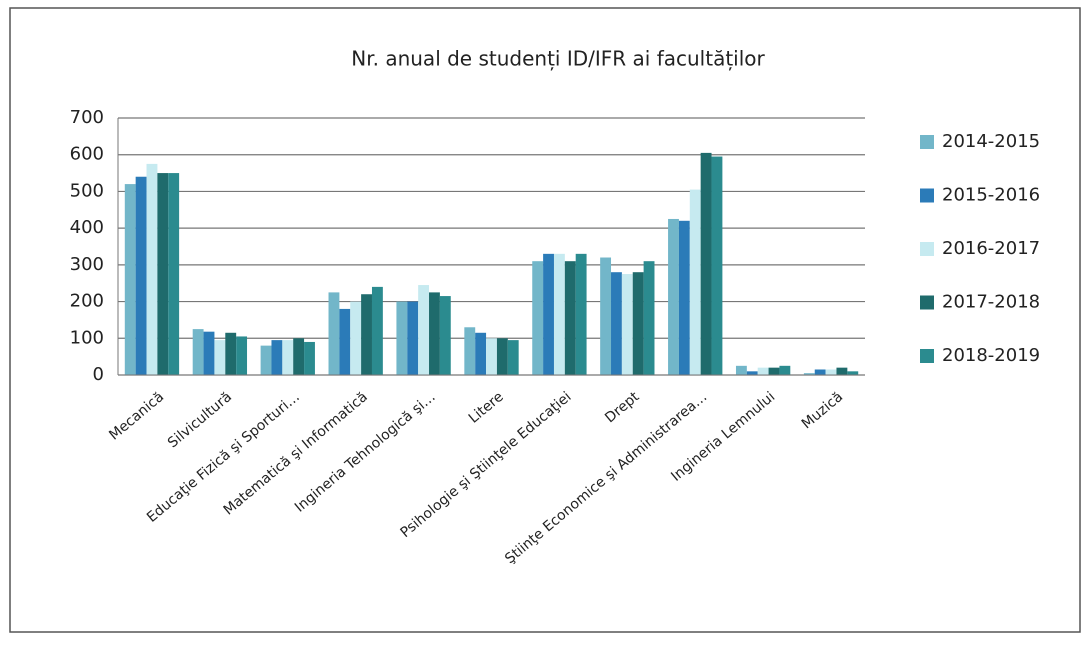 The image size is (1090, 646). Describe the element at coordinates (991, 195) in the screenshot. I see `legend-label: 2015-2016` at that location.